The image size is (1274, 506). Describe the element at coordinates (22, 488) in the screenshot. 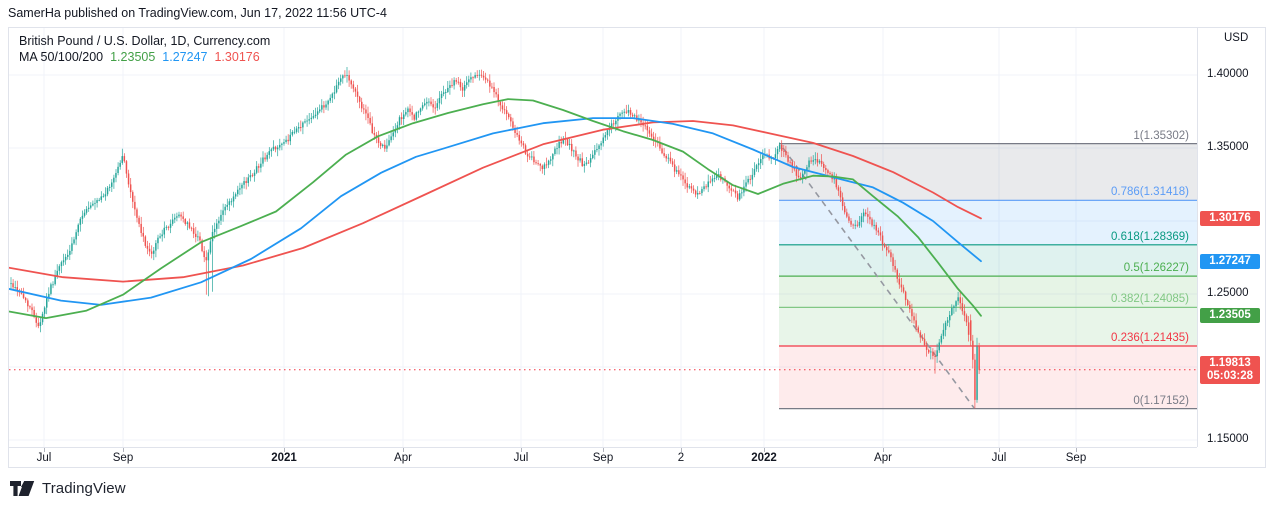

I see `tradingview-logo-icon` at that location.